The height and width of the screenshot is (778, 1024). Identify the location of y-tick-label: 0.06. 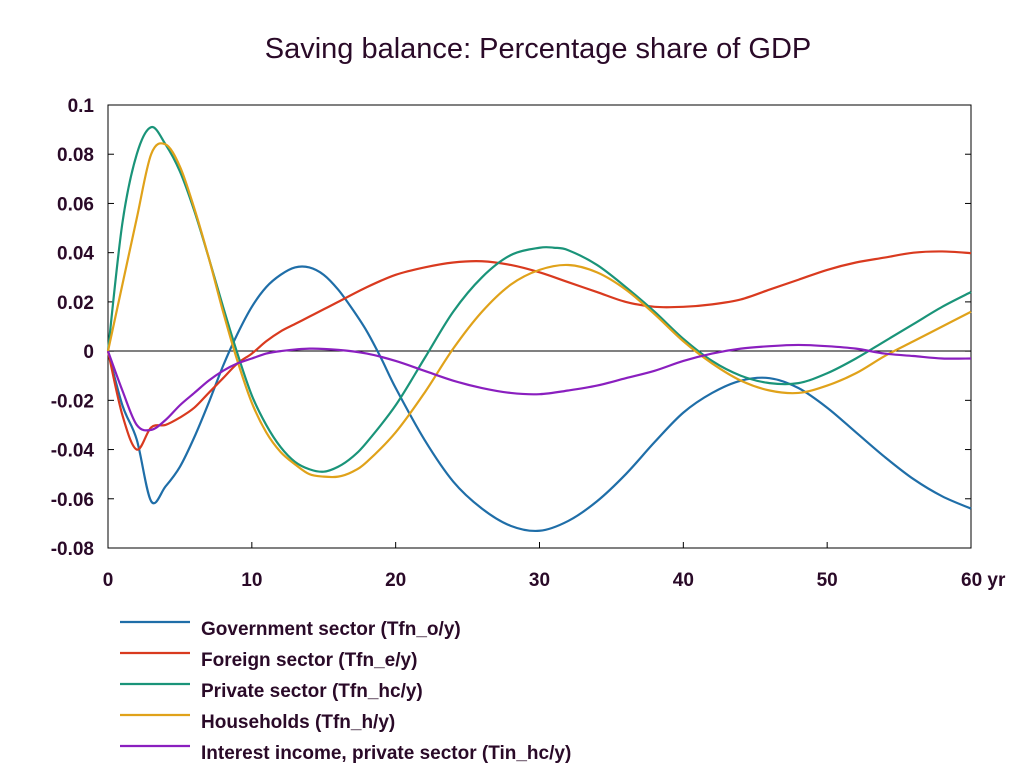
(75, 204).